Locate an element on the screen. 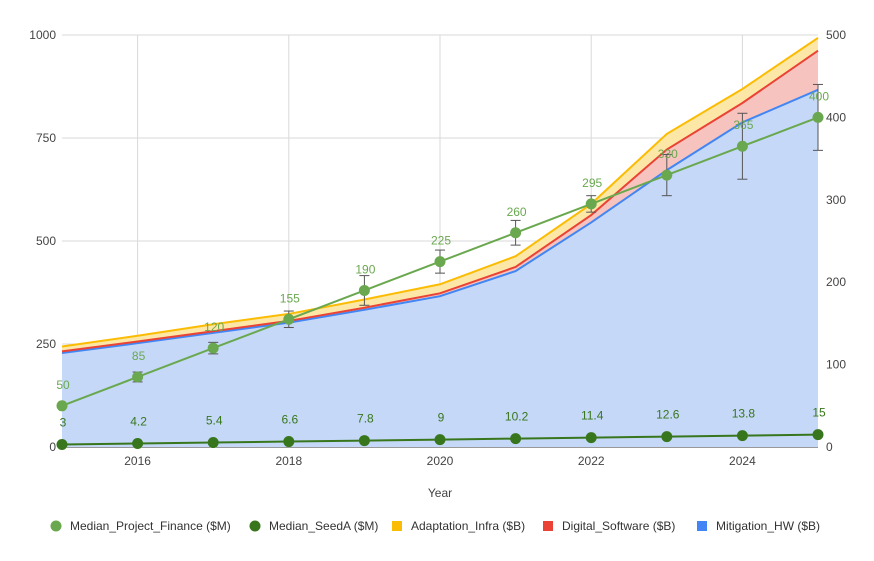  y-right-tick-label: 100 is located at coordinates (836, 365).